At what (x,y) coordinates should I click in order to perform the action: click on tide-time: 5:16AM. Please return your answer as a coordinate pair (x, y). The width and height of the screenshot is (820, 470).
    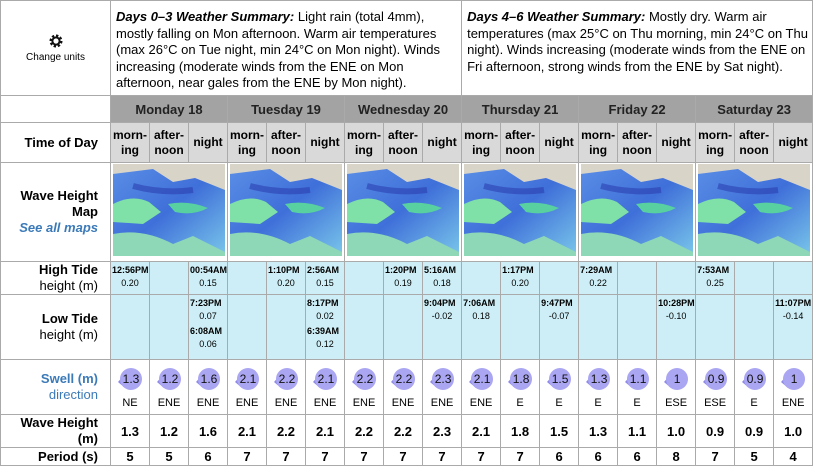
    Looking at the image, I should click on (440, 270).